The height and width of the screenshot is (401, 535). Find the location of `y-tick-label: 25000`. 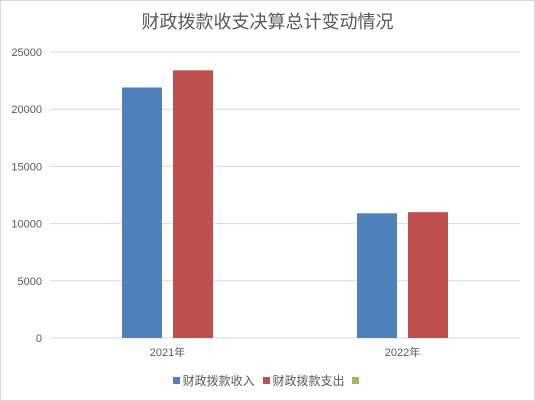

y-tick-label: 25000 is located at coordinates (26, 53).